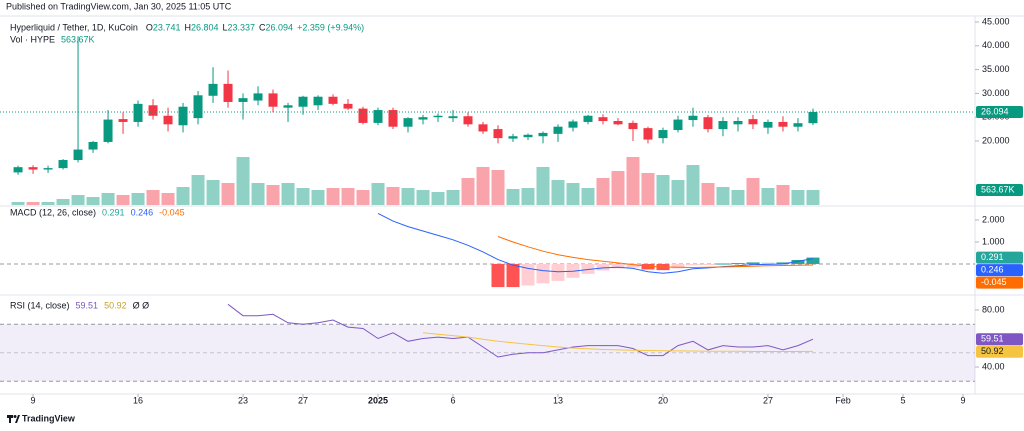 The width and height of the screenshot is (1024, 431). I want to click on x-tick-label: 5, so click(902, 400).